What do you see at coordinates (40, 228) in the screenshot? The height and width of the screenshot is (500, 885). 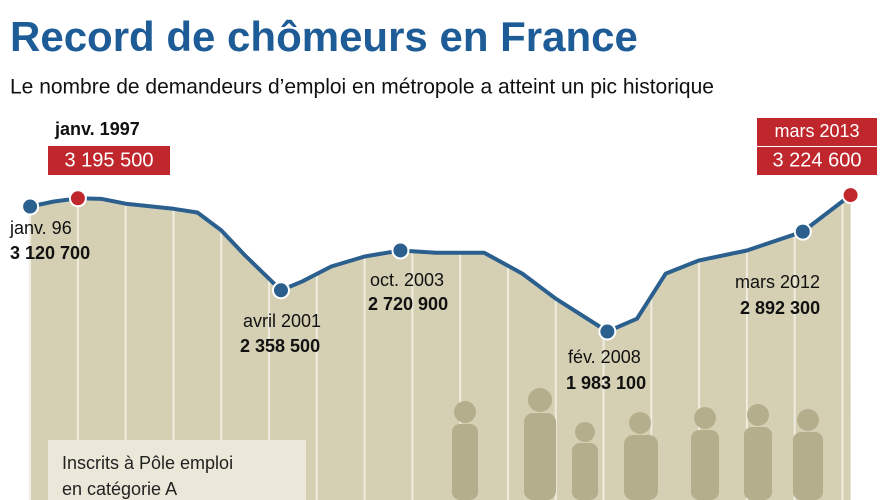 I see `date-label: janv. 96` at bounding box center [40, 228].